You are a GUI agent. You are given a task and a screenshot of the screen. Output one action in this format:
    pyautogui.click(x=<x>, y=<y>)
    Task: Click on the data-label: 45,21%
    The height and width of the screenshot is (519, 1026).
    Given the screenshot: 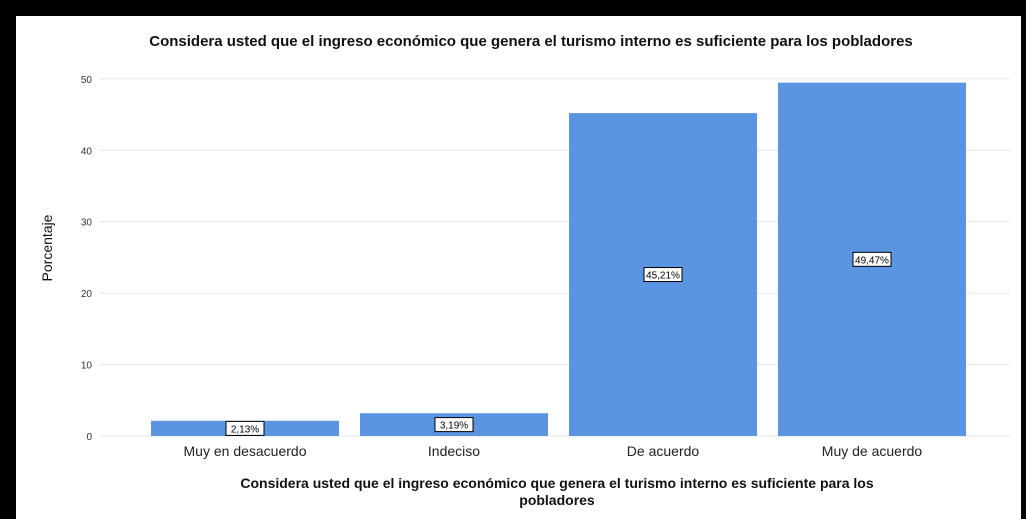 What is the action you would take?
    pyautogui.click(x=663, y=275)
    